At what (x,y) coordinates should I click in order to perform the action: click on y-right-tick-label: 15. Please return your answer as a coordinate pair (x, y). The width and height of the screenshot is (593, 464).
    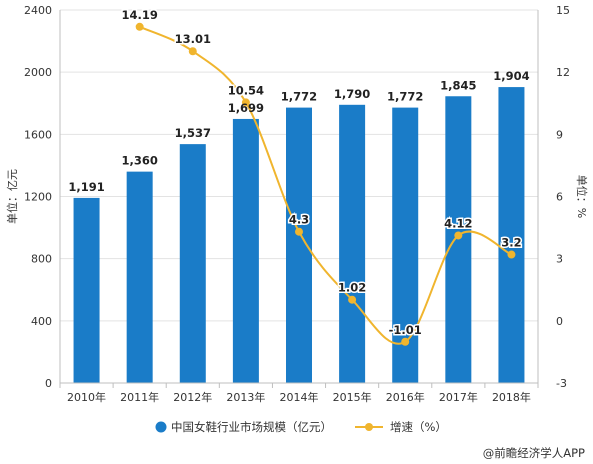
    Looking at the image, I should click on (563, 10).